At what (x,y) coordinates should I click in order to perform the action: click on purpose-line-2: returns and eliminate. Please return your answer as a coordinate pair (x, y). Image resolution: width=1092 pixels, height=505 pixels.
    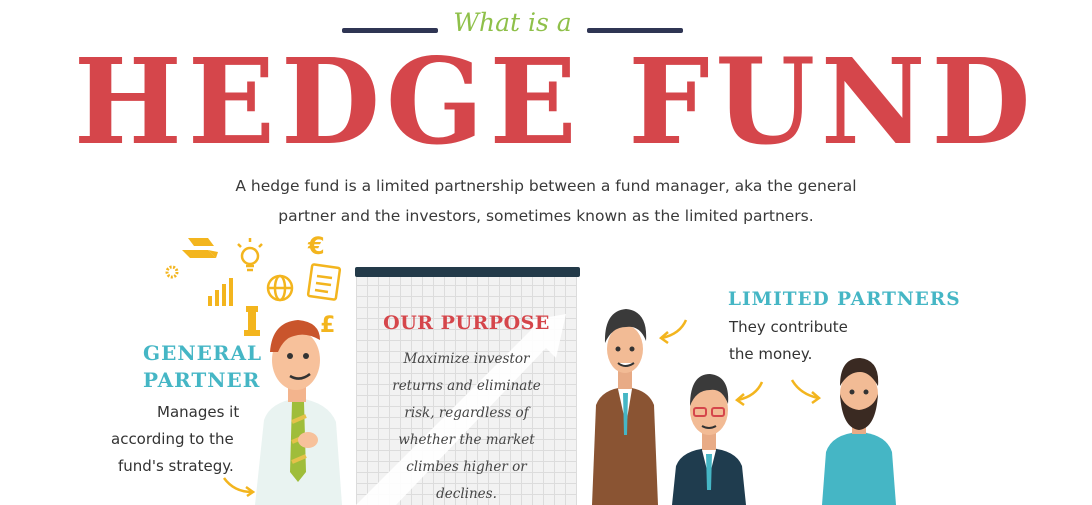
    Looking at the image, I should click on (466, 386).